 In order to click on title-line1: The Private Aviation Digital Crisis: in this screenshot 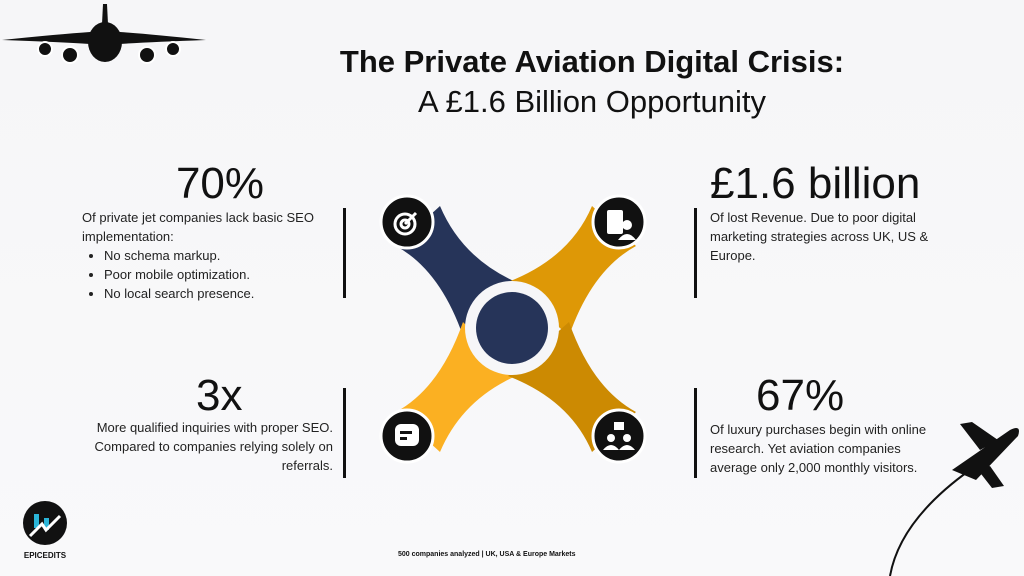, I will do `click(592, 61)`.